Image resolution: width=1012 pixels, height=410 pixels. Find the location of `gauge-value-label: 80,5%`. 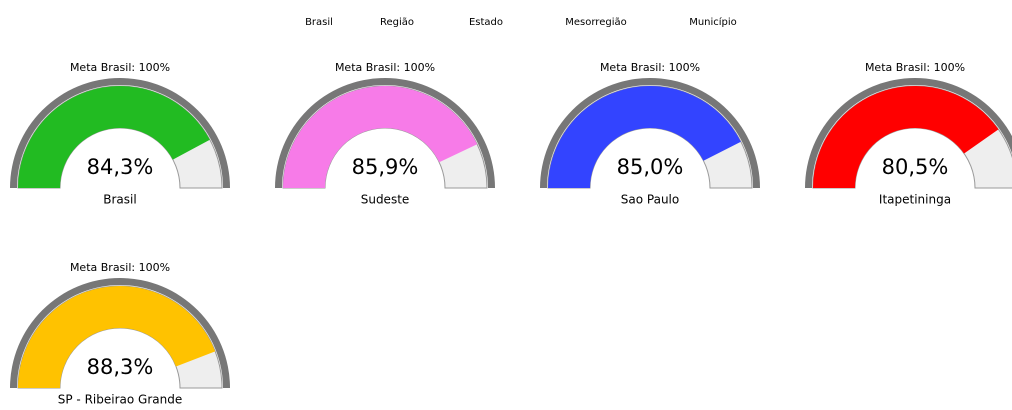

gauge-value-label: 80,5% is located at coordinates (915, 167).